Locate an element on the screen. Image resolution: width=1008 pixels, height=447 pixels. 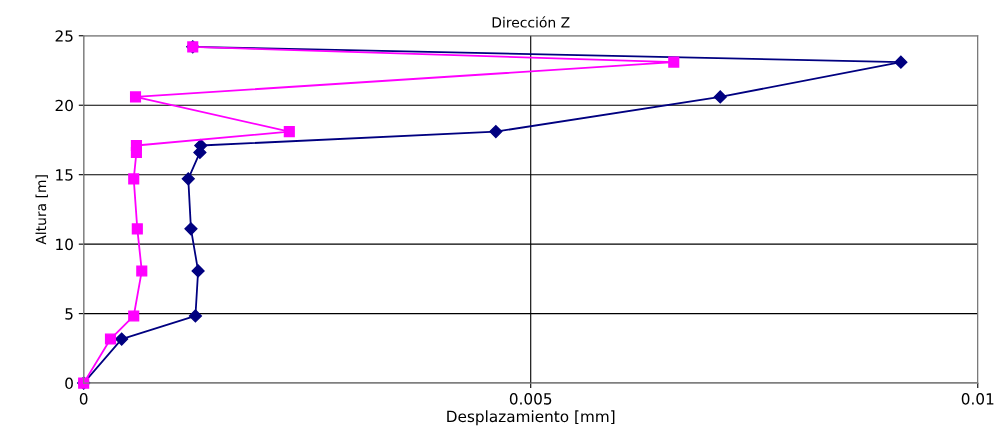
y-tick-label: 20 is located at coordinates (64, 105).